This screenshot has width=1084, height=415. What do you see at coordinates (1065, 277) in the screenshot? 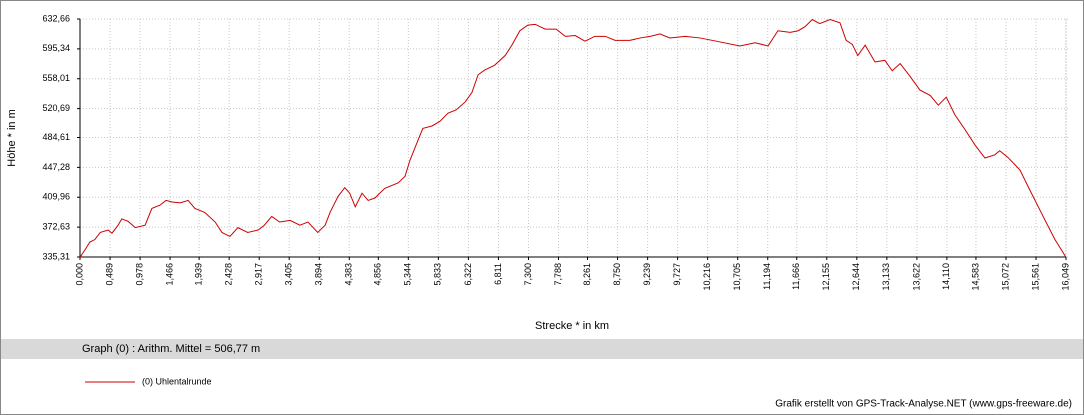
I see `x-tick-label: 16,049` at bounding box center [1065, 277].